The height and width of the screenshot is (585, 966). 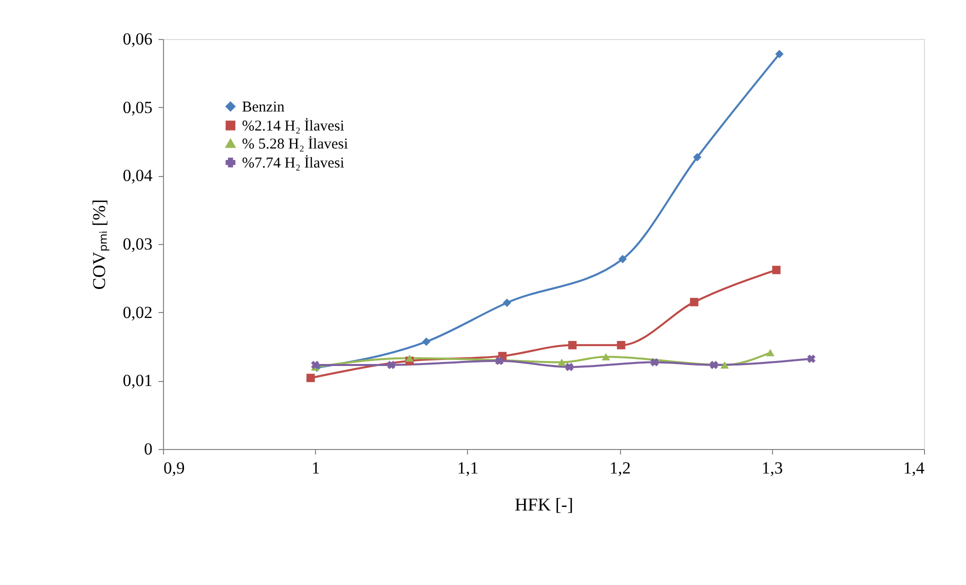 I want to click on y-tick-label: 0,01, so click(x=137, y=380).